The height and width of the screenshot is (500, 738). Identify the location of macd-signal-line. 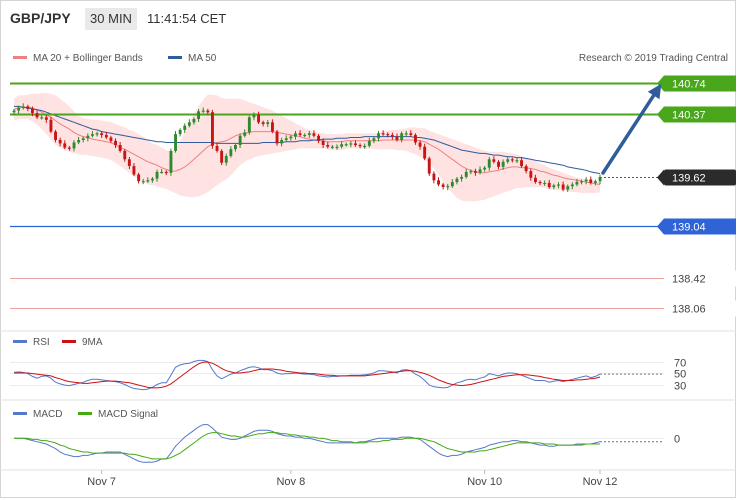
(307, 446).